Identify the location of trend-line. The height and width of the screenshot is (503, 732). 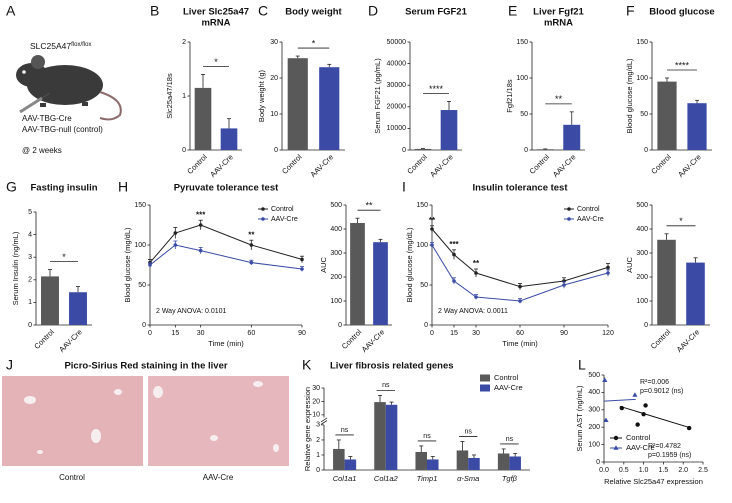
(655, 417).